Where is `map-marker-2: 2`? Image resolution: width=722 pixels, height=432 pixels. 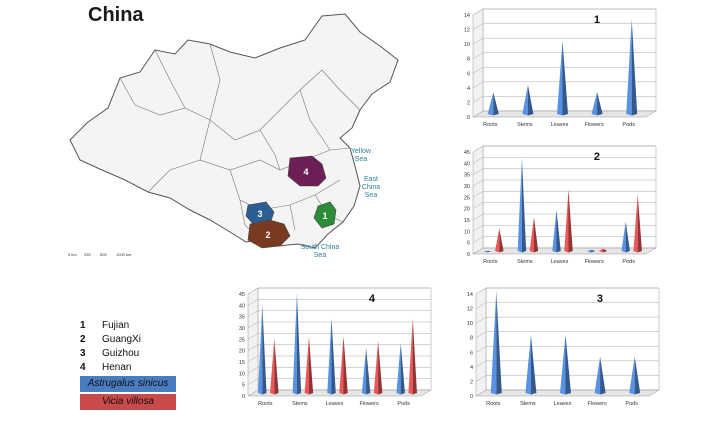
map-marker-2: 2 is located at coordinates (267, 235).